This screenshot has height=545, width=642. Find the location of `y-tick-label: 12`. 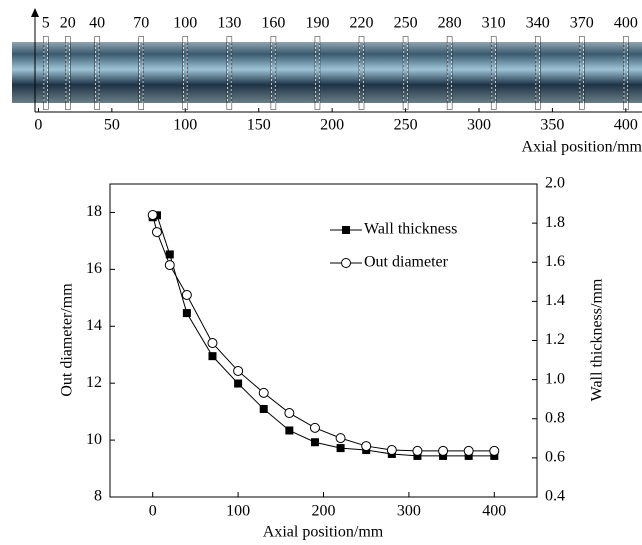

y-tick-label: 12 is located at coordinates (94, 382).